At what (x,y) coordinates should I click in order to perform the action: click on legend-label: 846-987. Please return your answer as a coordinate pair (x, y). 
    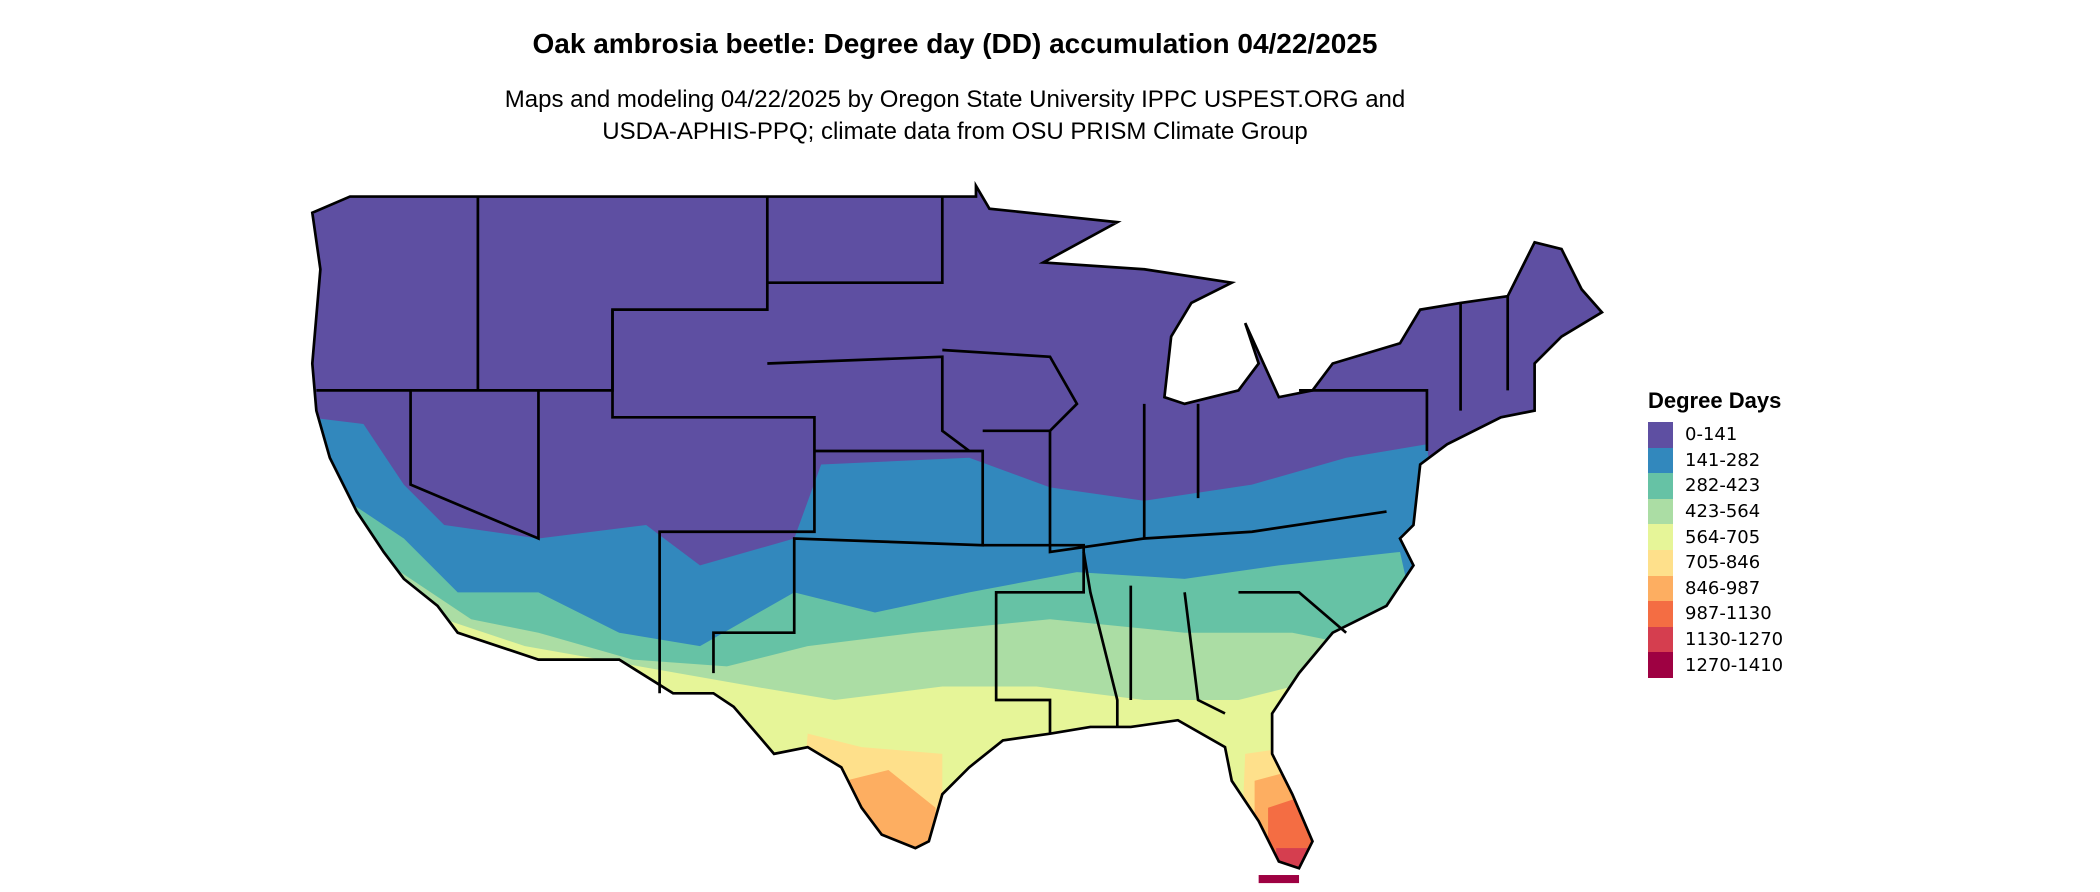
    Looking at the image, I should click on (1723, 588).